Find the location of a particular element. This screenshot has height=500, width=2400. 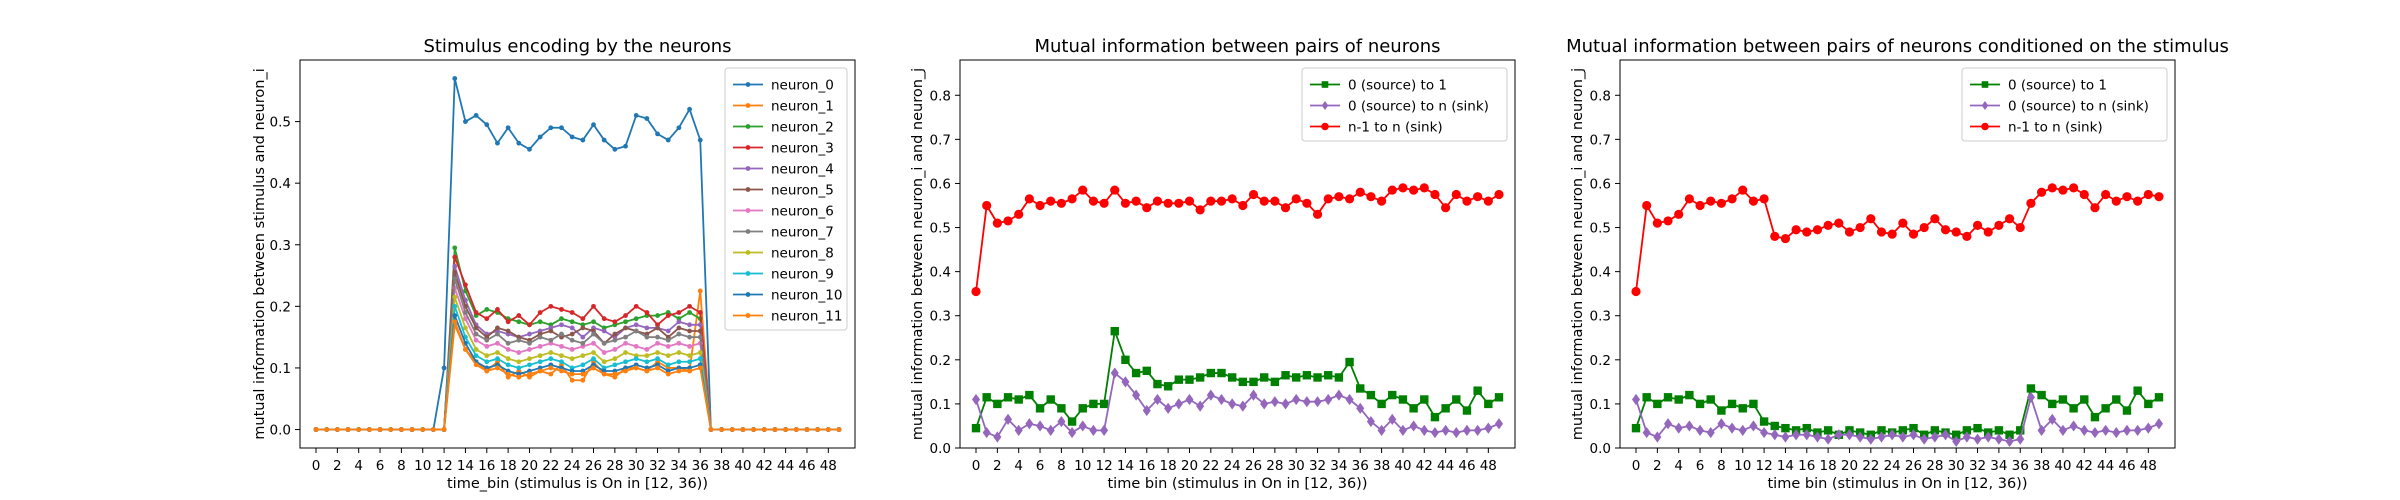

legend-item: neuron_1 is located at coordinates (783, 107).